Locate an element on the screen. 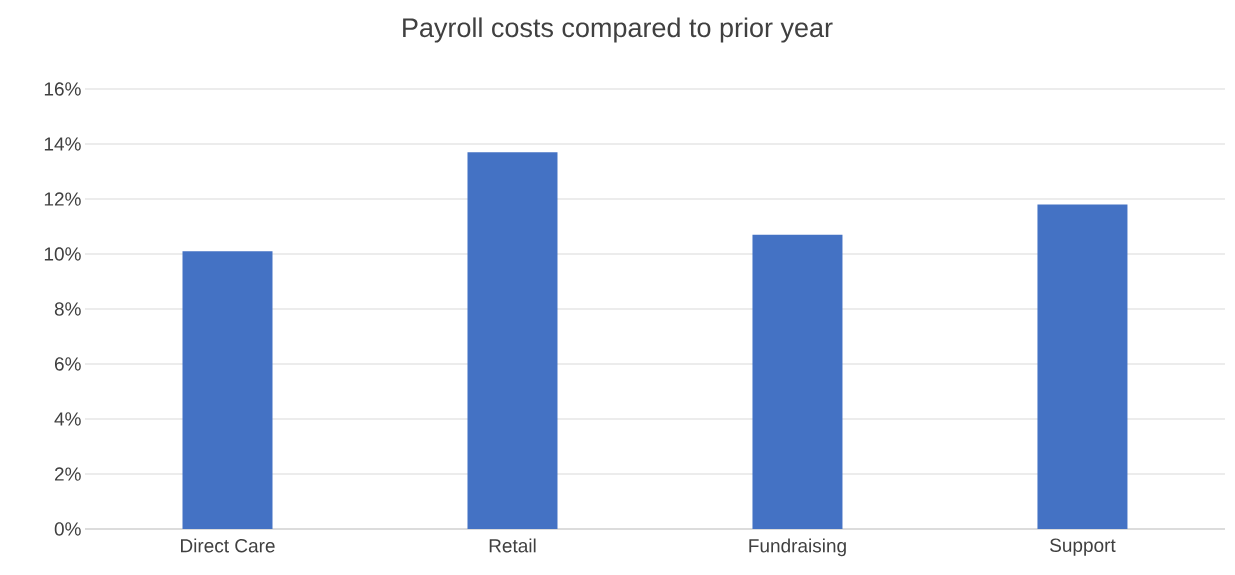 Image resolution: width=1235 pixels, height=575 pixels. x-tick-label: Direct Care is located at coordinates (228, 545).